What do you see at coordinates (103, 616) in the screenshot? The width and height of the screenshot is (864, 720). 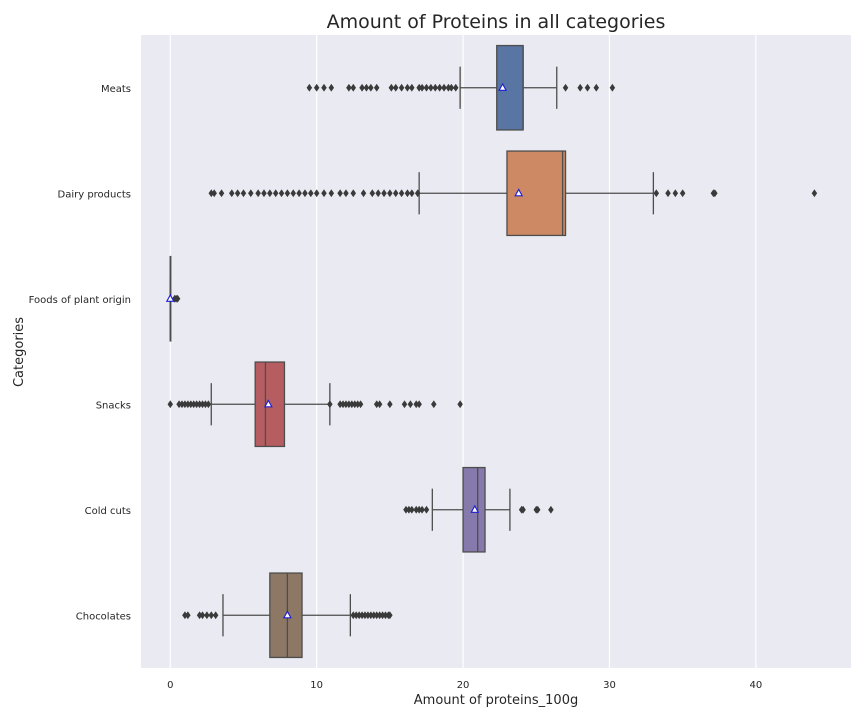 I see `y-tick-label: Chocolates` at bounding box center [103, 616].